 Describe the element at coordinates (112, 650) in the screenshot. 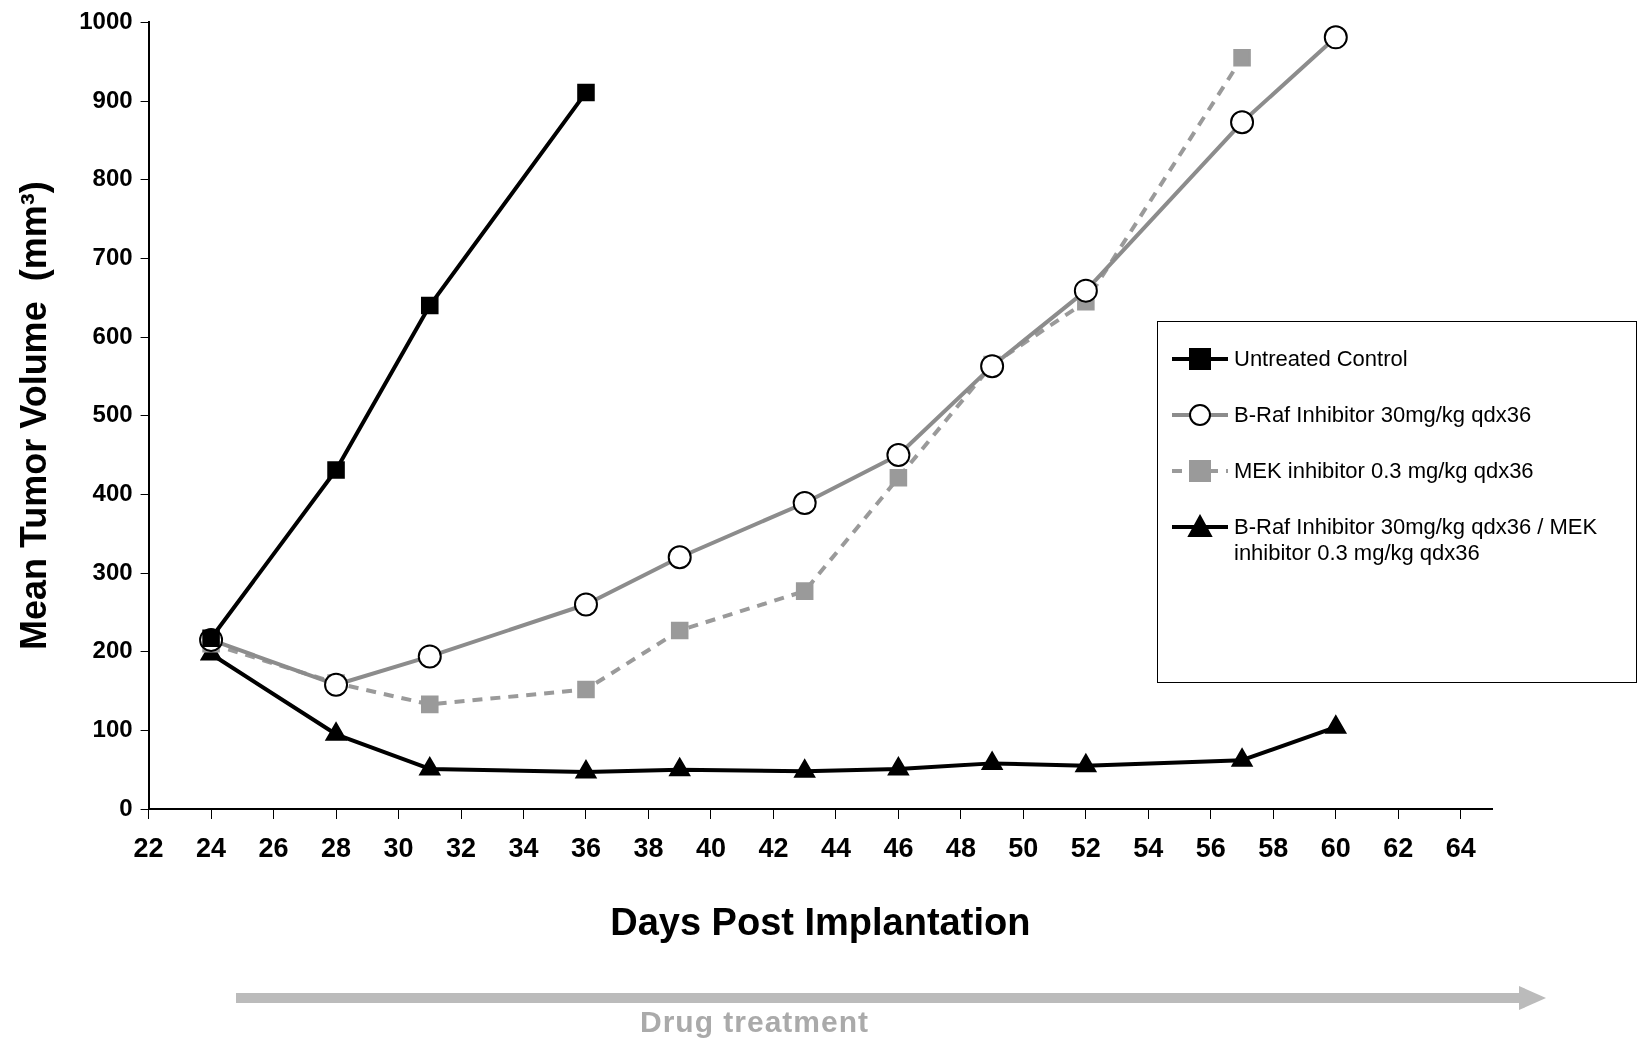

I see `y-tick-label: 200` at that location.